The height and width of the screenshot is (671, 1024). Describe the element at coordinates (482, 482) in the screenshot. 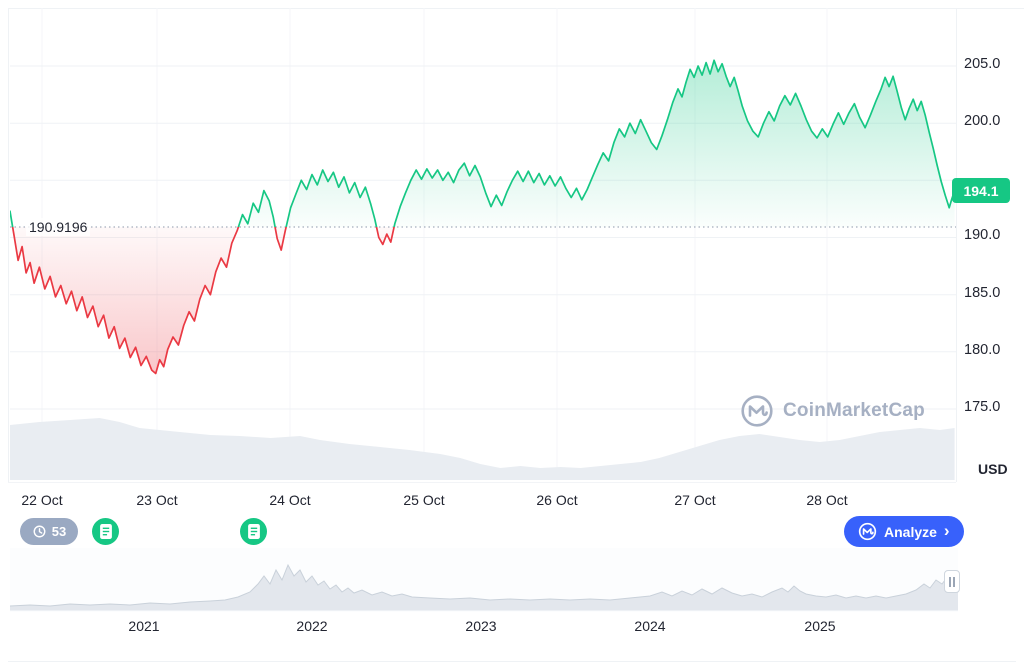

I see `chart-frame-bottom-border` at that location.